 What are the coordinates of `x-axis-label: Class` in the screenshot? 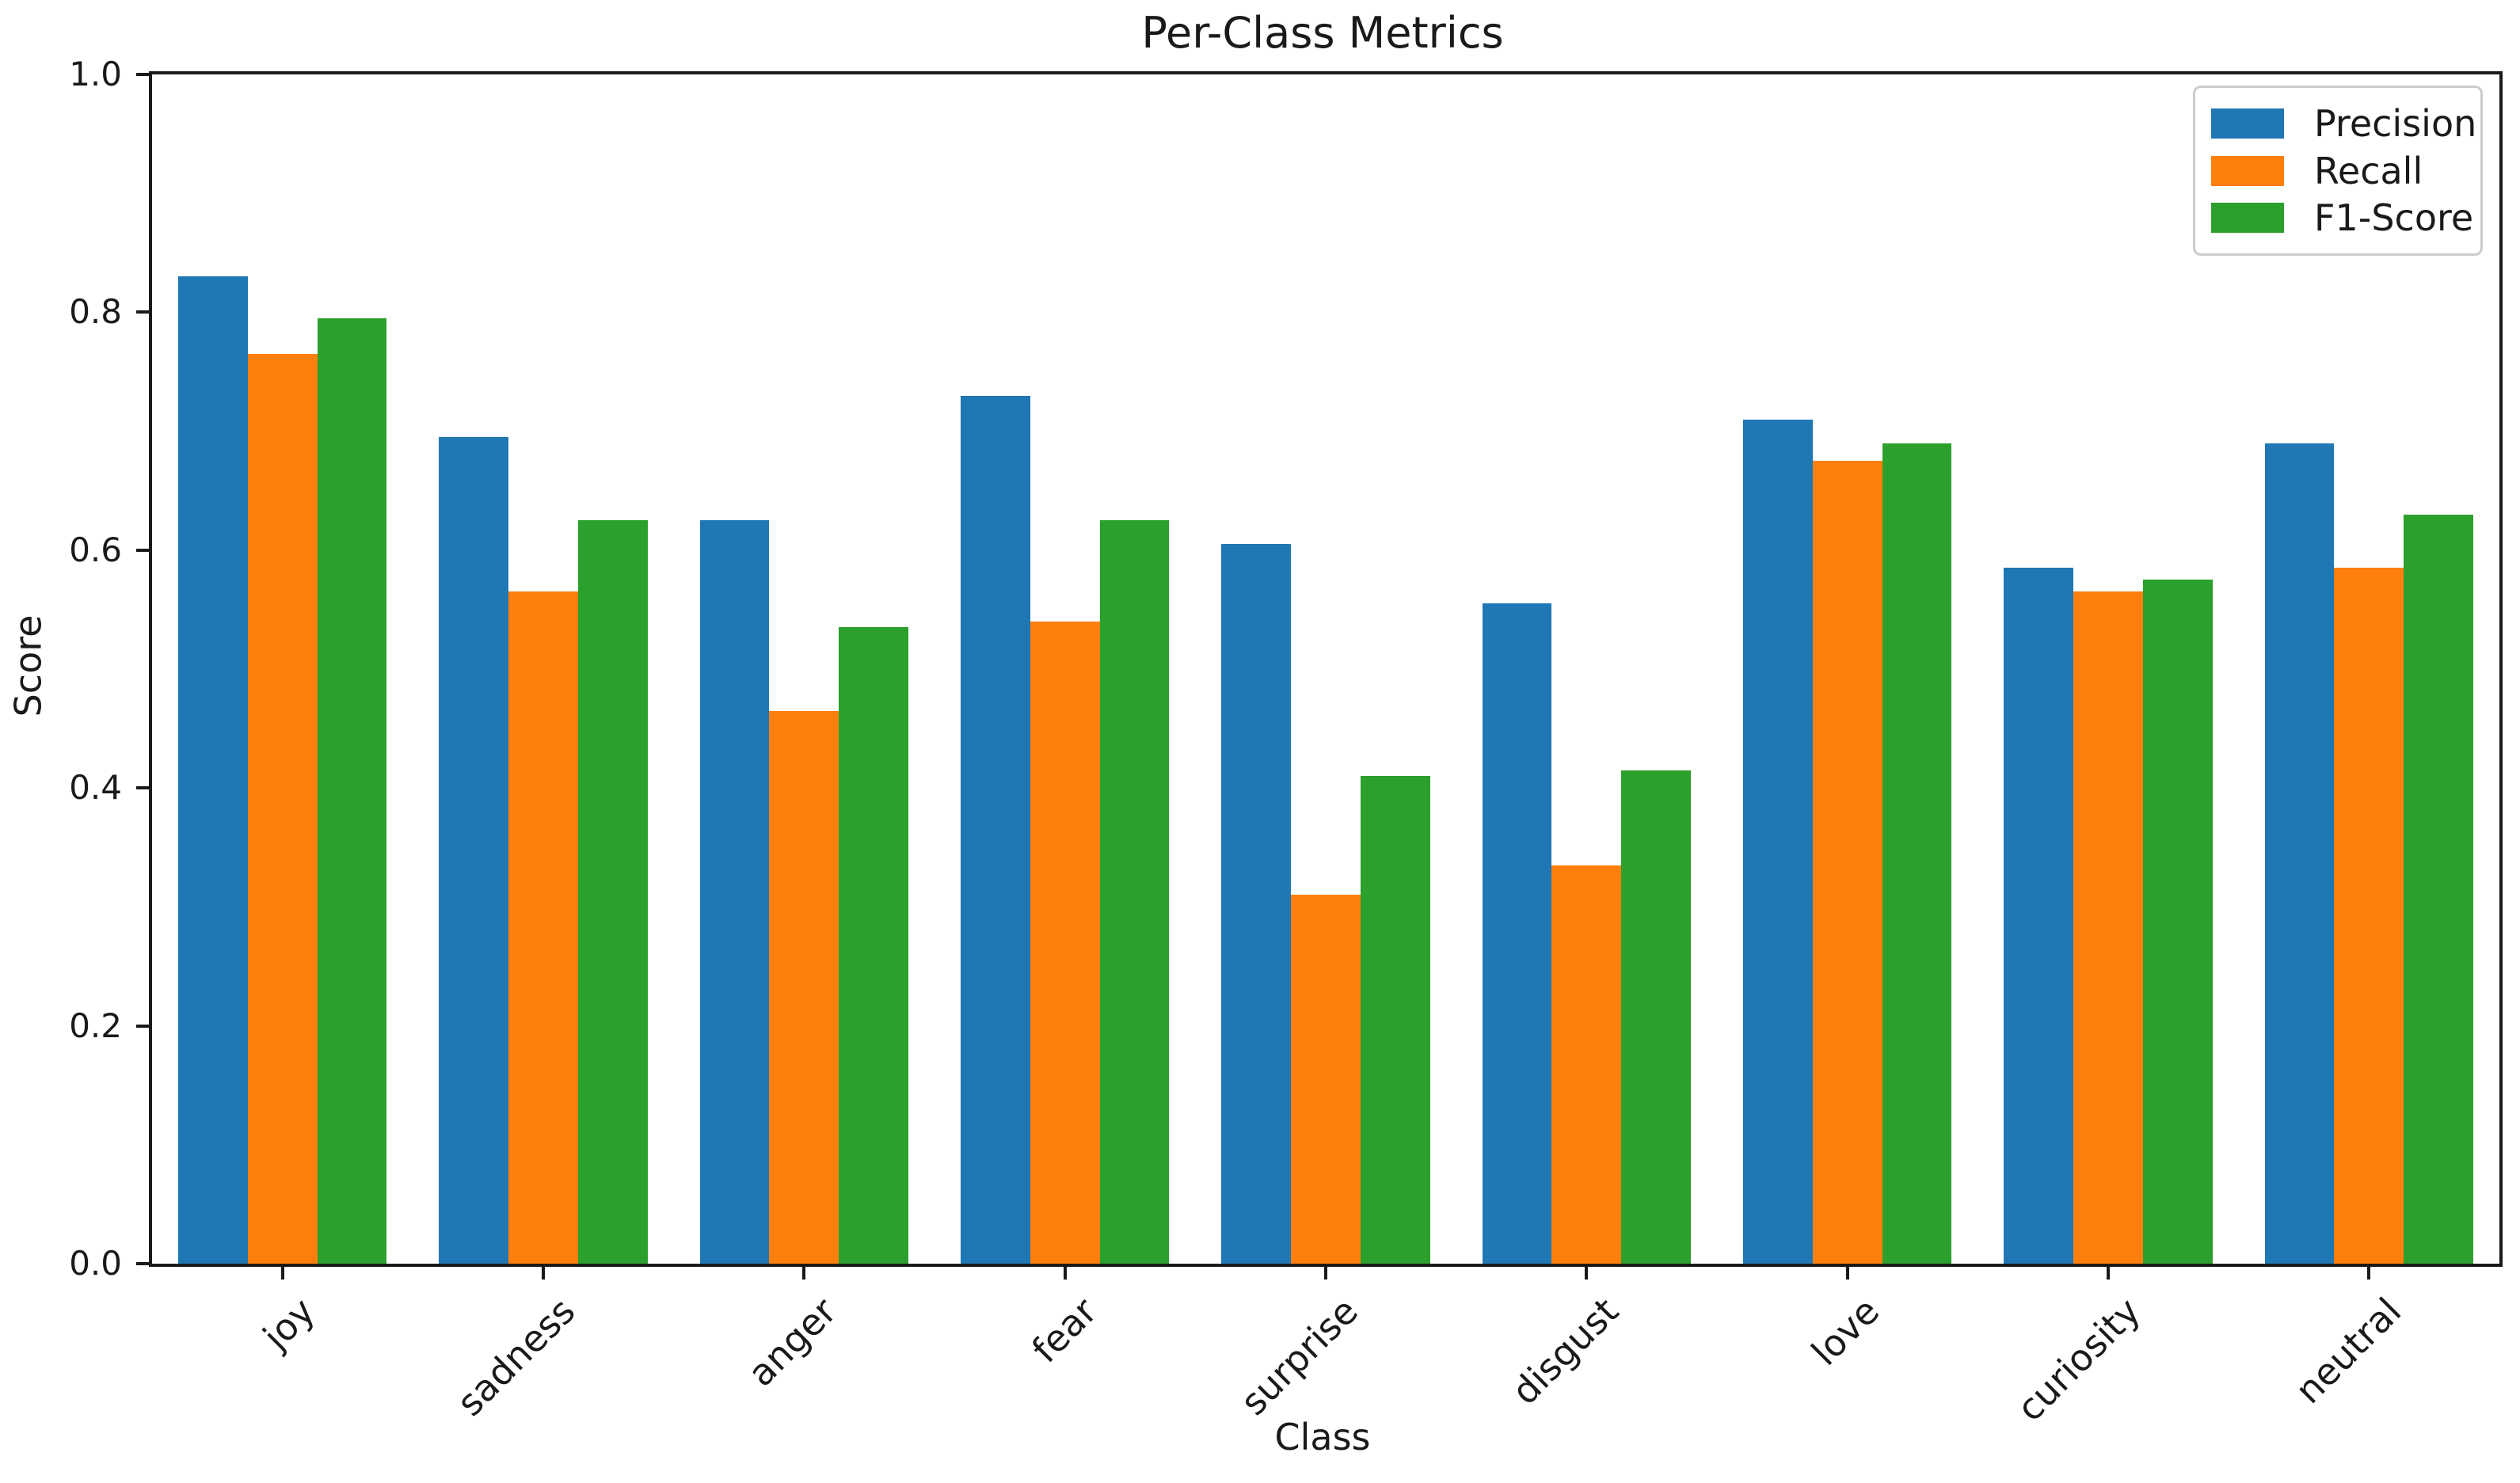 It's located at (1322, 1437).